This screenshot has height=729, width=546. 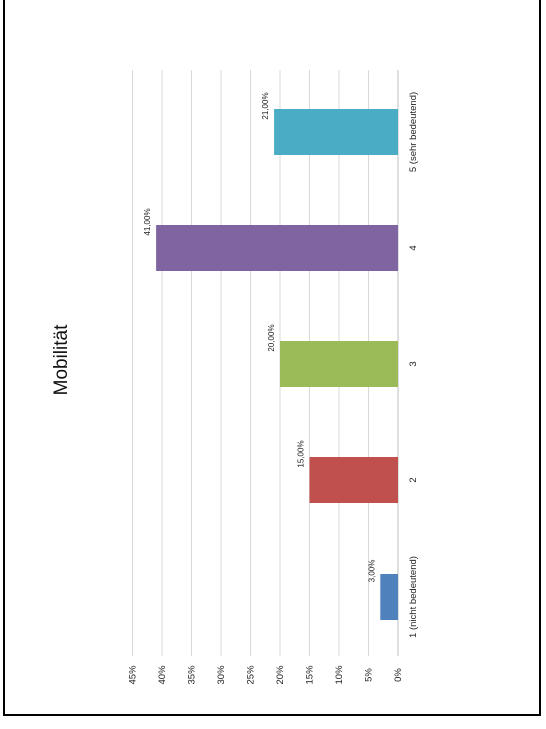 I want to click on data-label: 21,00%, so click(x=265, y=105).